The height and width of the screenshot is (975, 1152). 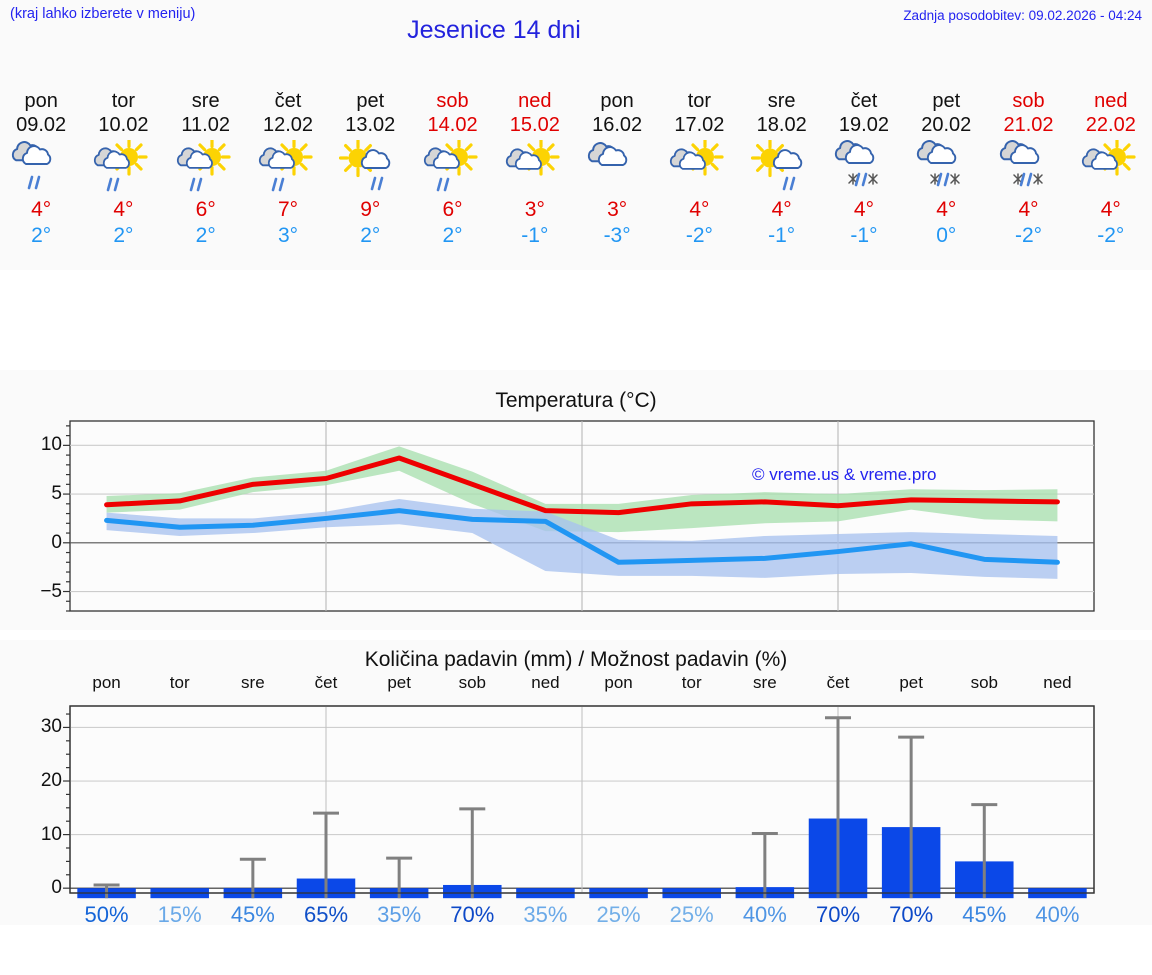 I want to click on day-date: 13.02, so click(x=370, y=125).